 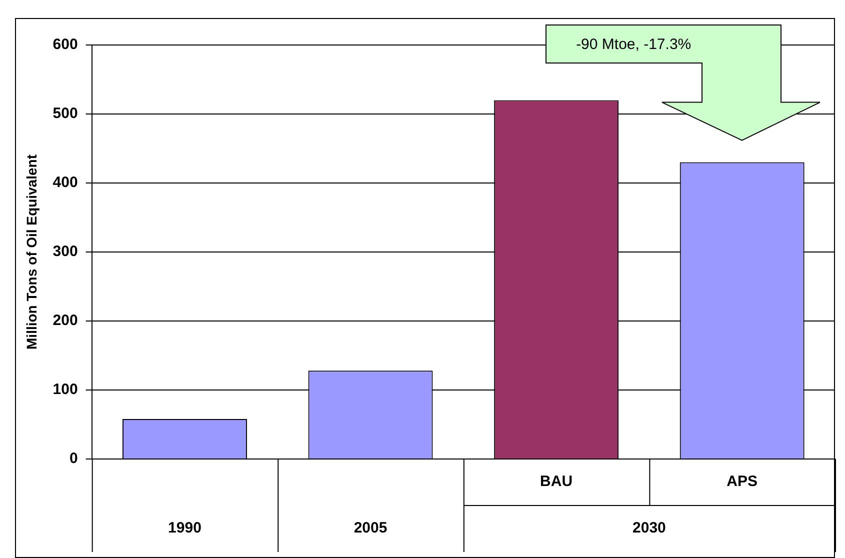 What do you see at coordinates (65, 45) in the screenshot?
I see `y-tick-label: 600` at bounding box center [65, 45].